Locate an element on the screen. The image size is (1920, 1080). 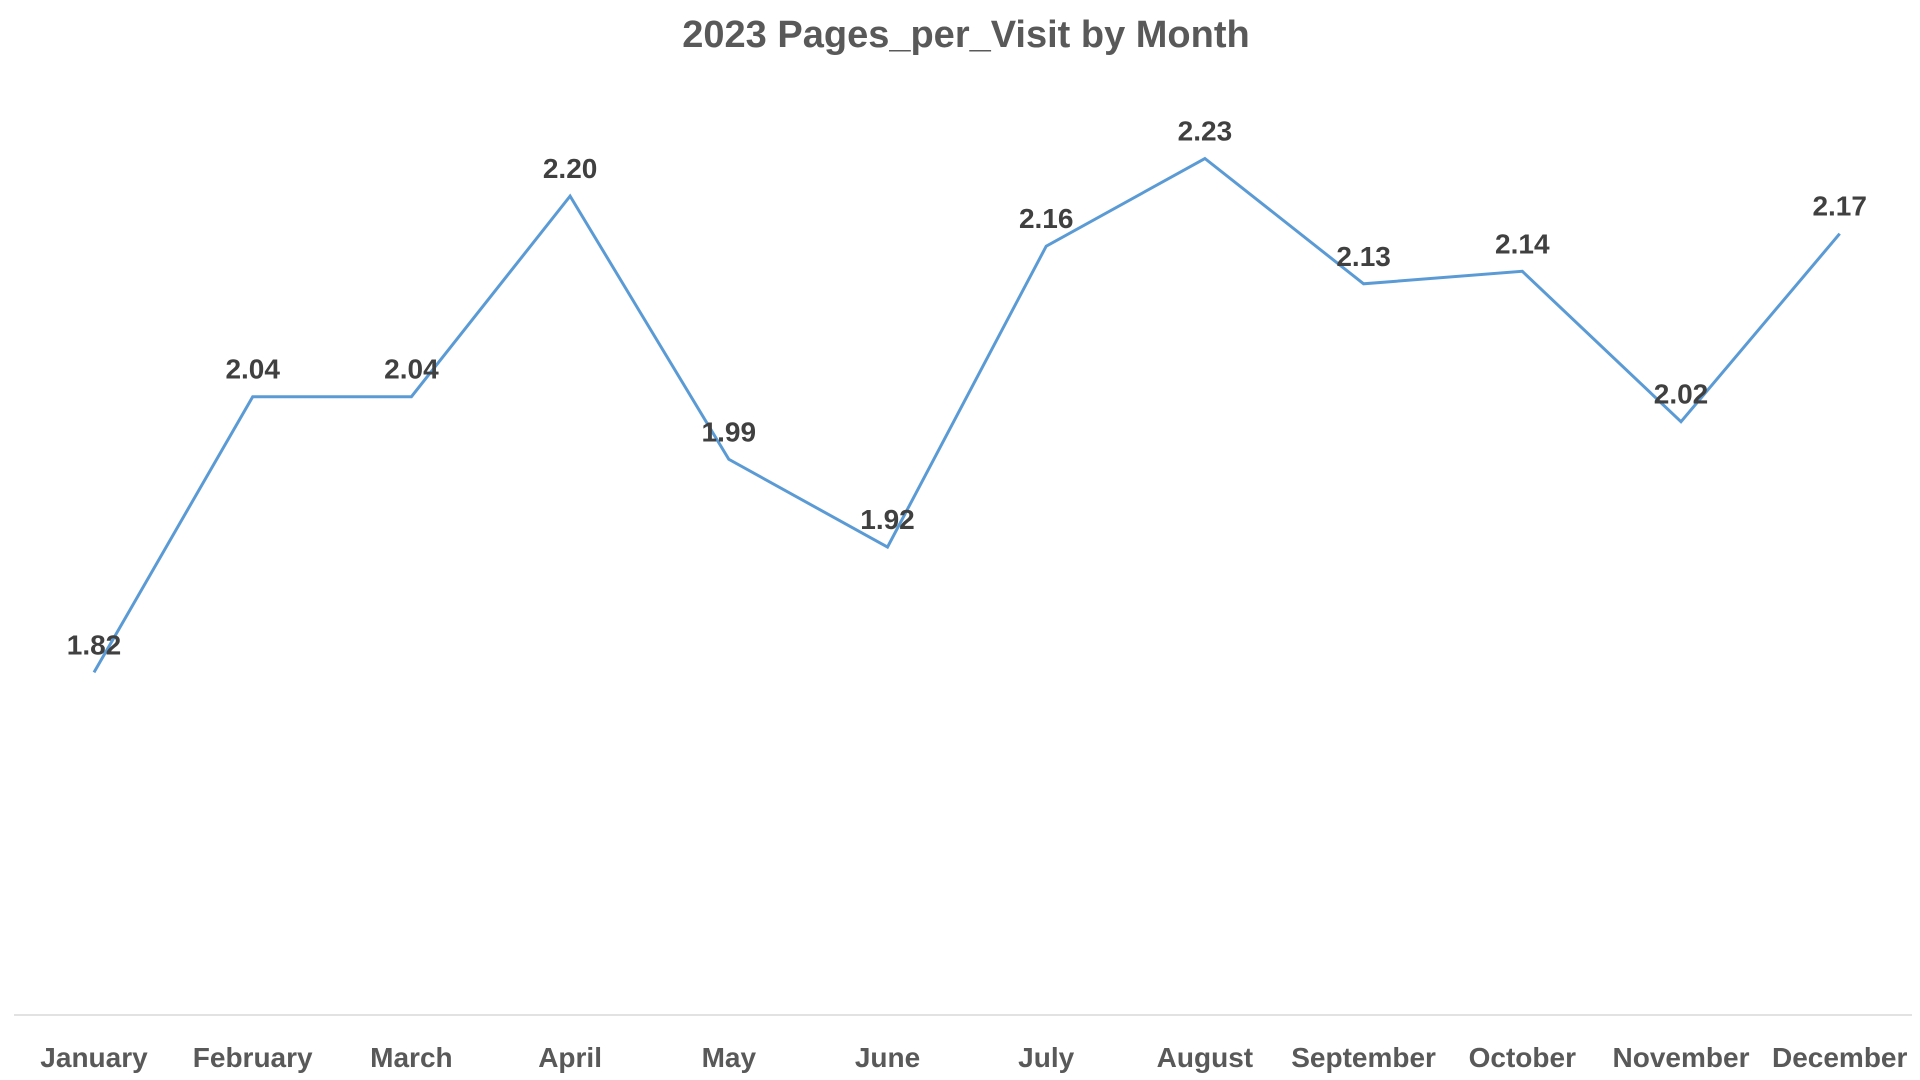
data-label-may: 1.99 is located at coordinates (729, 431).